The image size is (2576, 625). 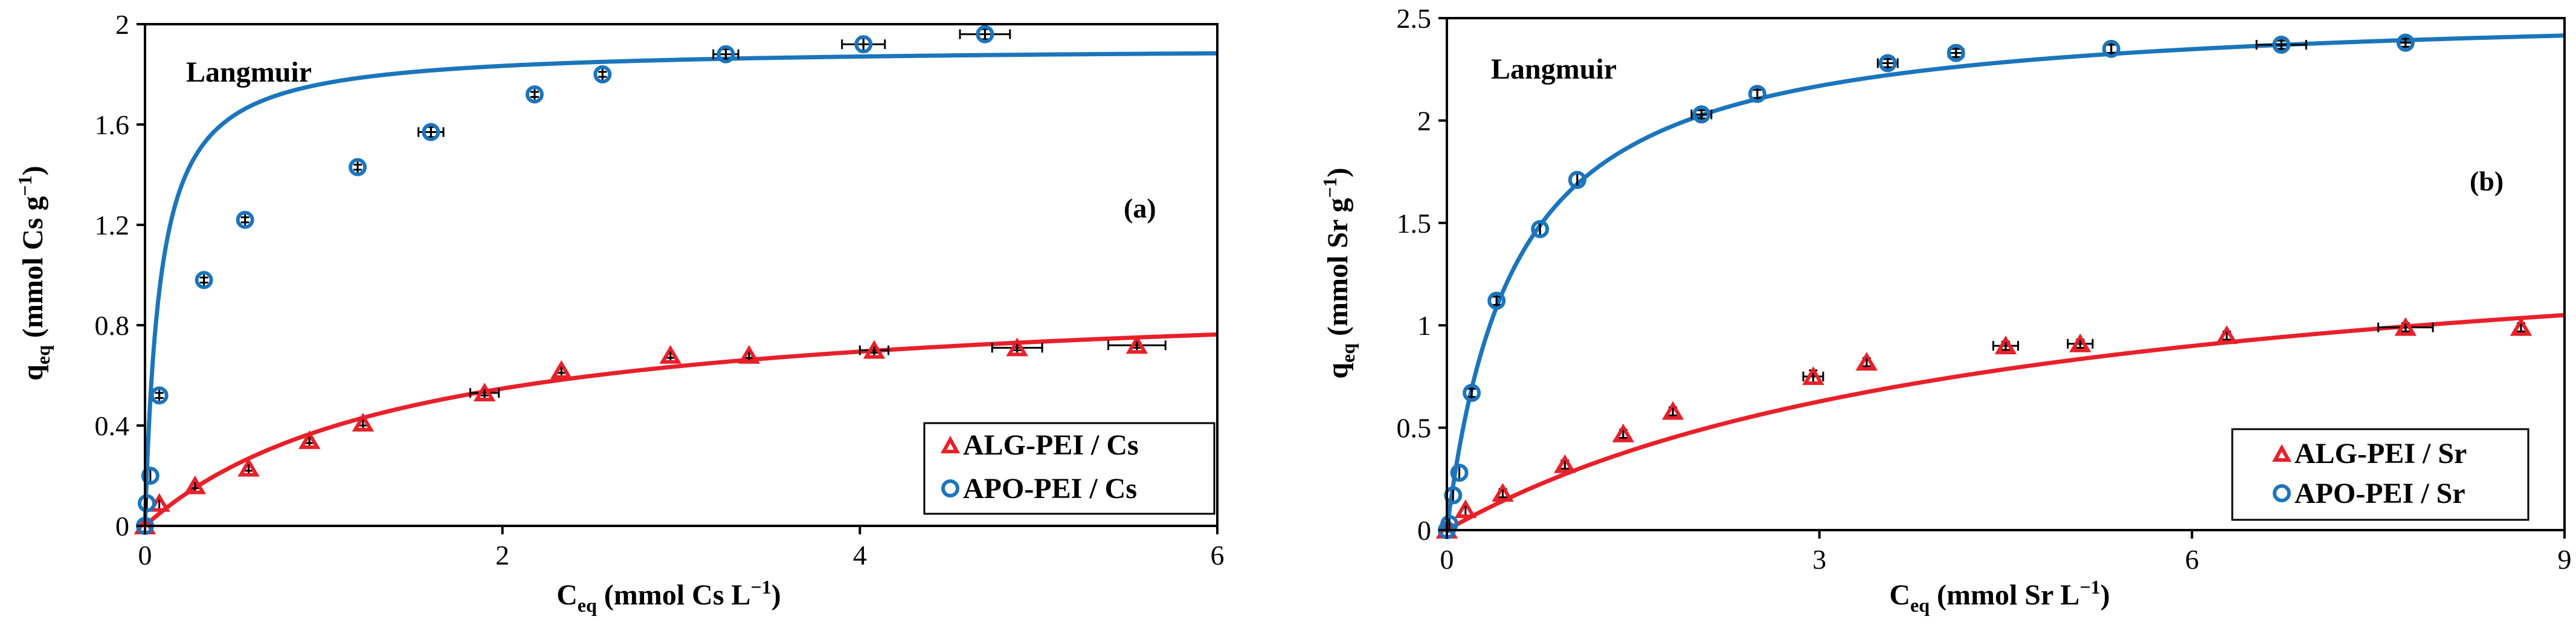 I want to click on chart-a-legend: ALG-PEI / Cs APO-PEI / Cs, so click(x=1069, y=468).